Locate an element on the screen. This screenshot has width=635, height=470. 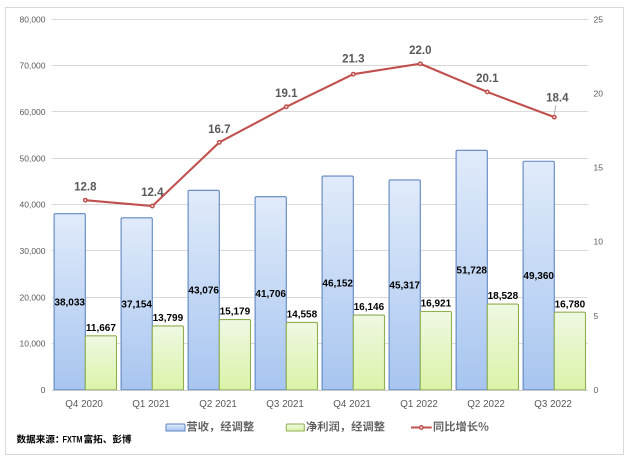
svg-text: 60,000 is located at coordinates (33, 112).